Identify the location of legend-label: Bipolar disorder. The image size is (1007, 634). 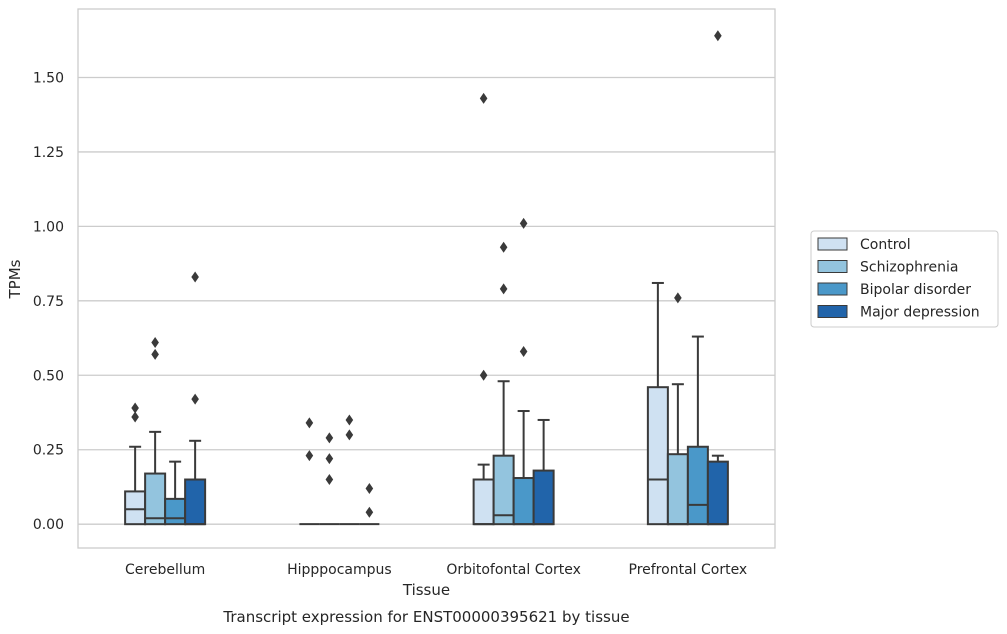
(915, 290).